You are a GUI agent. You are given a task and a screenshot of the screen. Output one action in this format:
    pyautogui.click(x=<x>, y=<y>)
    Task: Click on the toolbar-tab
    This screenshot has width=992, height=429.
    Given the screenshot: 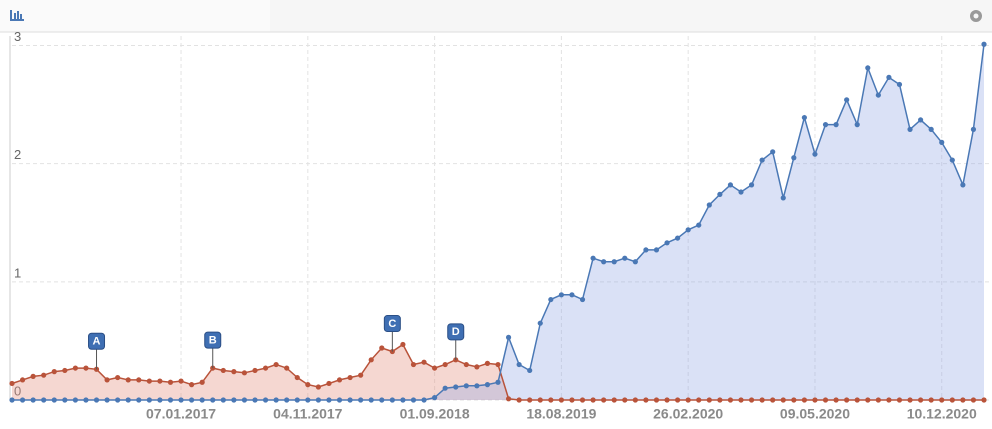 What is the action you would take?
    pyautogui.click(x=135, y=16)
    